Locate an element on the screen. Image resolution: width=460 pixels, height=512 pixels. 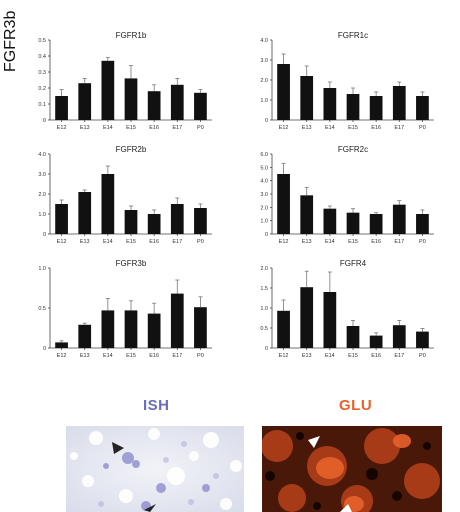
ish-micrograph is located at coordinates (155, 469).